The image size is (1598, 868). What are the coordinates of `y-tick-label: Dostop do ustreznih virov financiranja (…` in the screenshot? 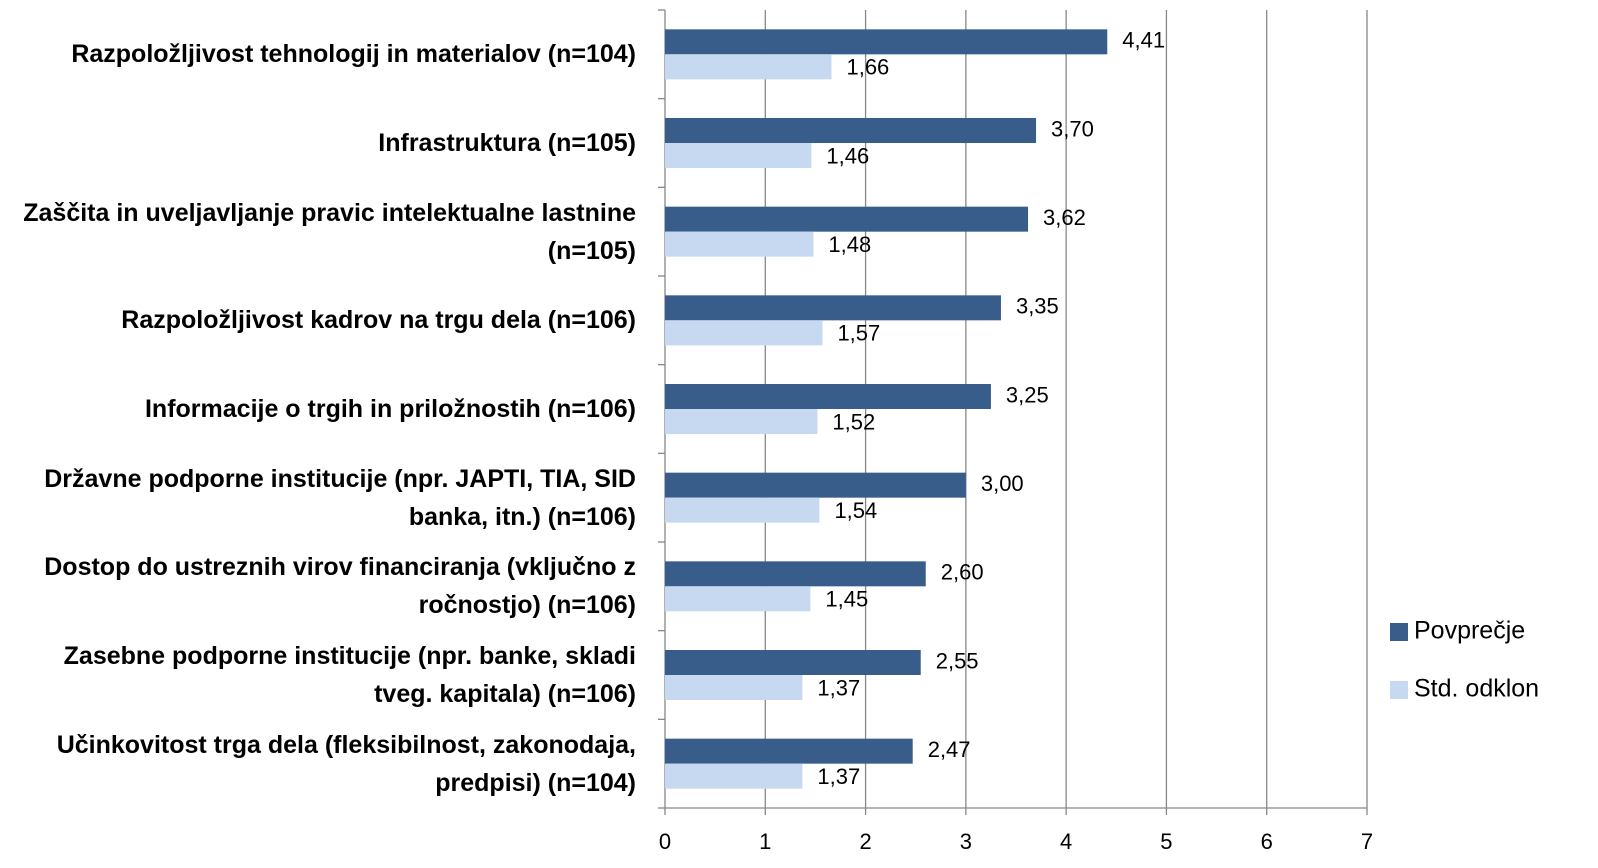 It's located at (340, 586).